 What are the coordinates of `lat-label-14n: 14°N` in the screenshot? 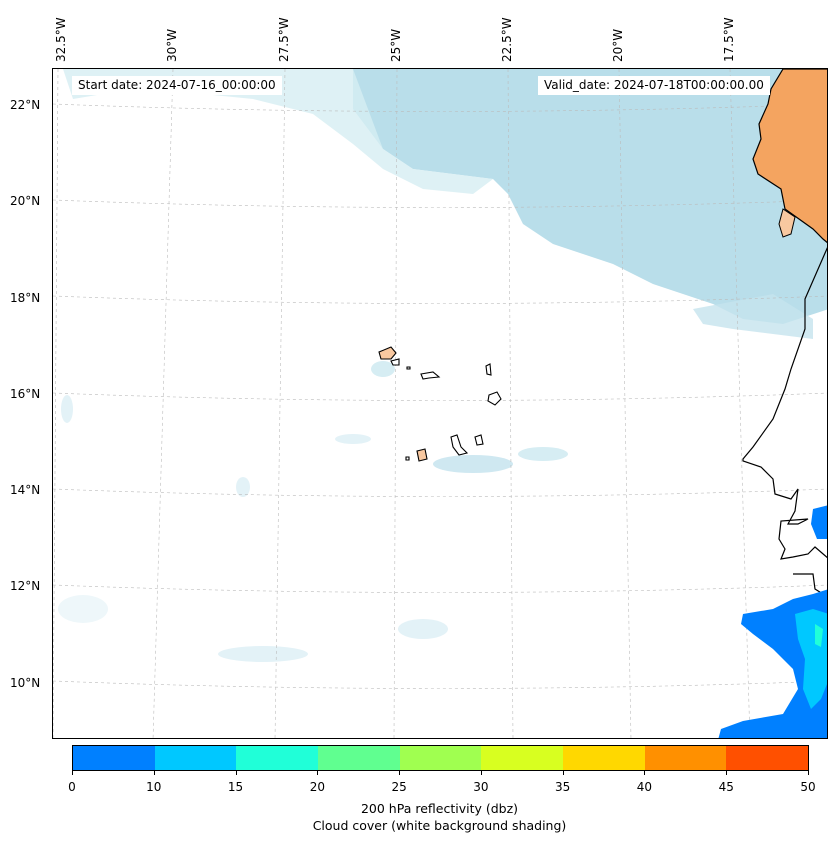 It's located at (25, 490).